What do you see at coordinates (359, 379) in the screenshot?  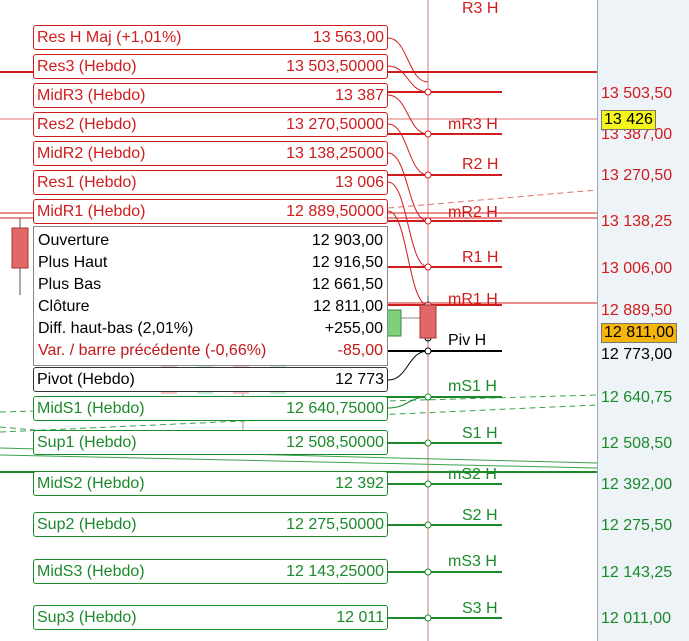 I see `pivot-label-value: 12 773` at bounding box center [359, 379].